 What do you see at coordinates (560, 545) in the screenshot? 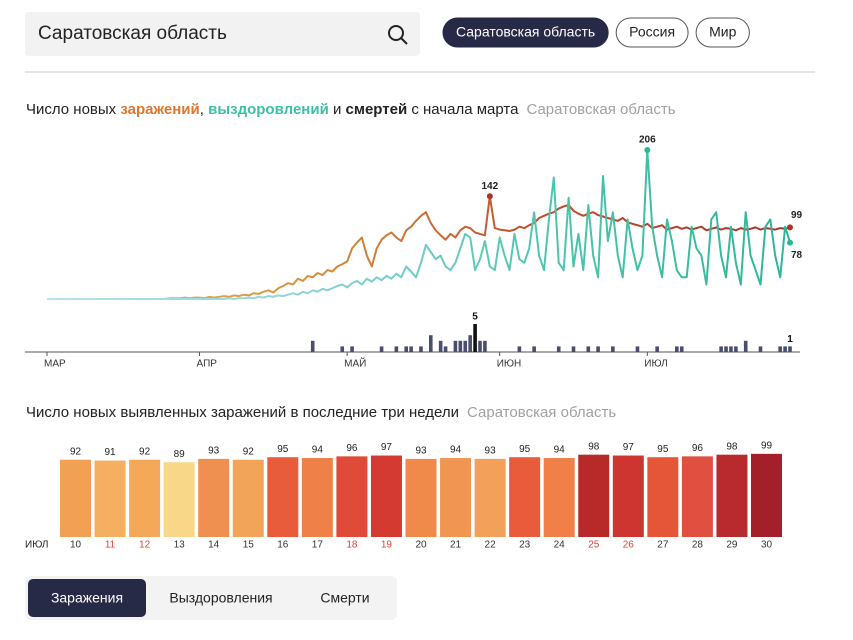
I see `x-tick-label: 24` at bounding box center [560, 545].